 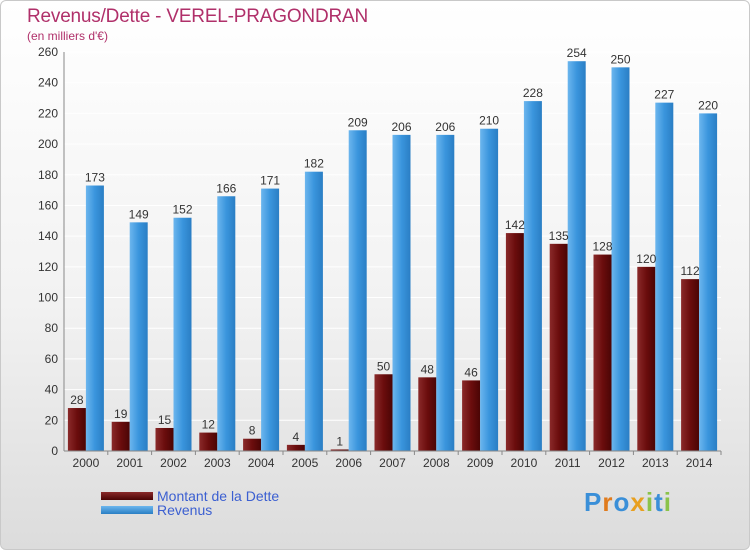 What do you see at coordinates (392, 463) in the screenshot?
I see `x-tick-label: 2007` at bounding box center [392, 463].